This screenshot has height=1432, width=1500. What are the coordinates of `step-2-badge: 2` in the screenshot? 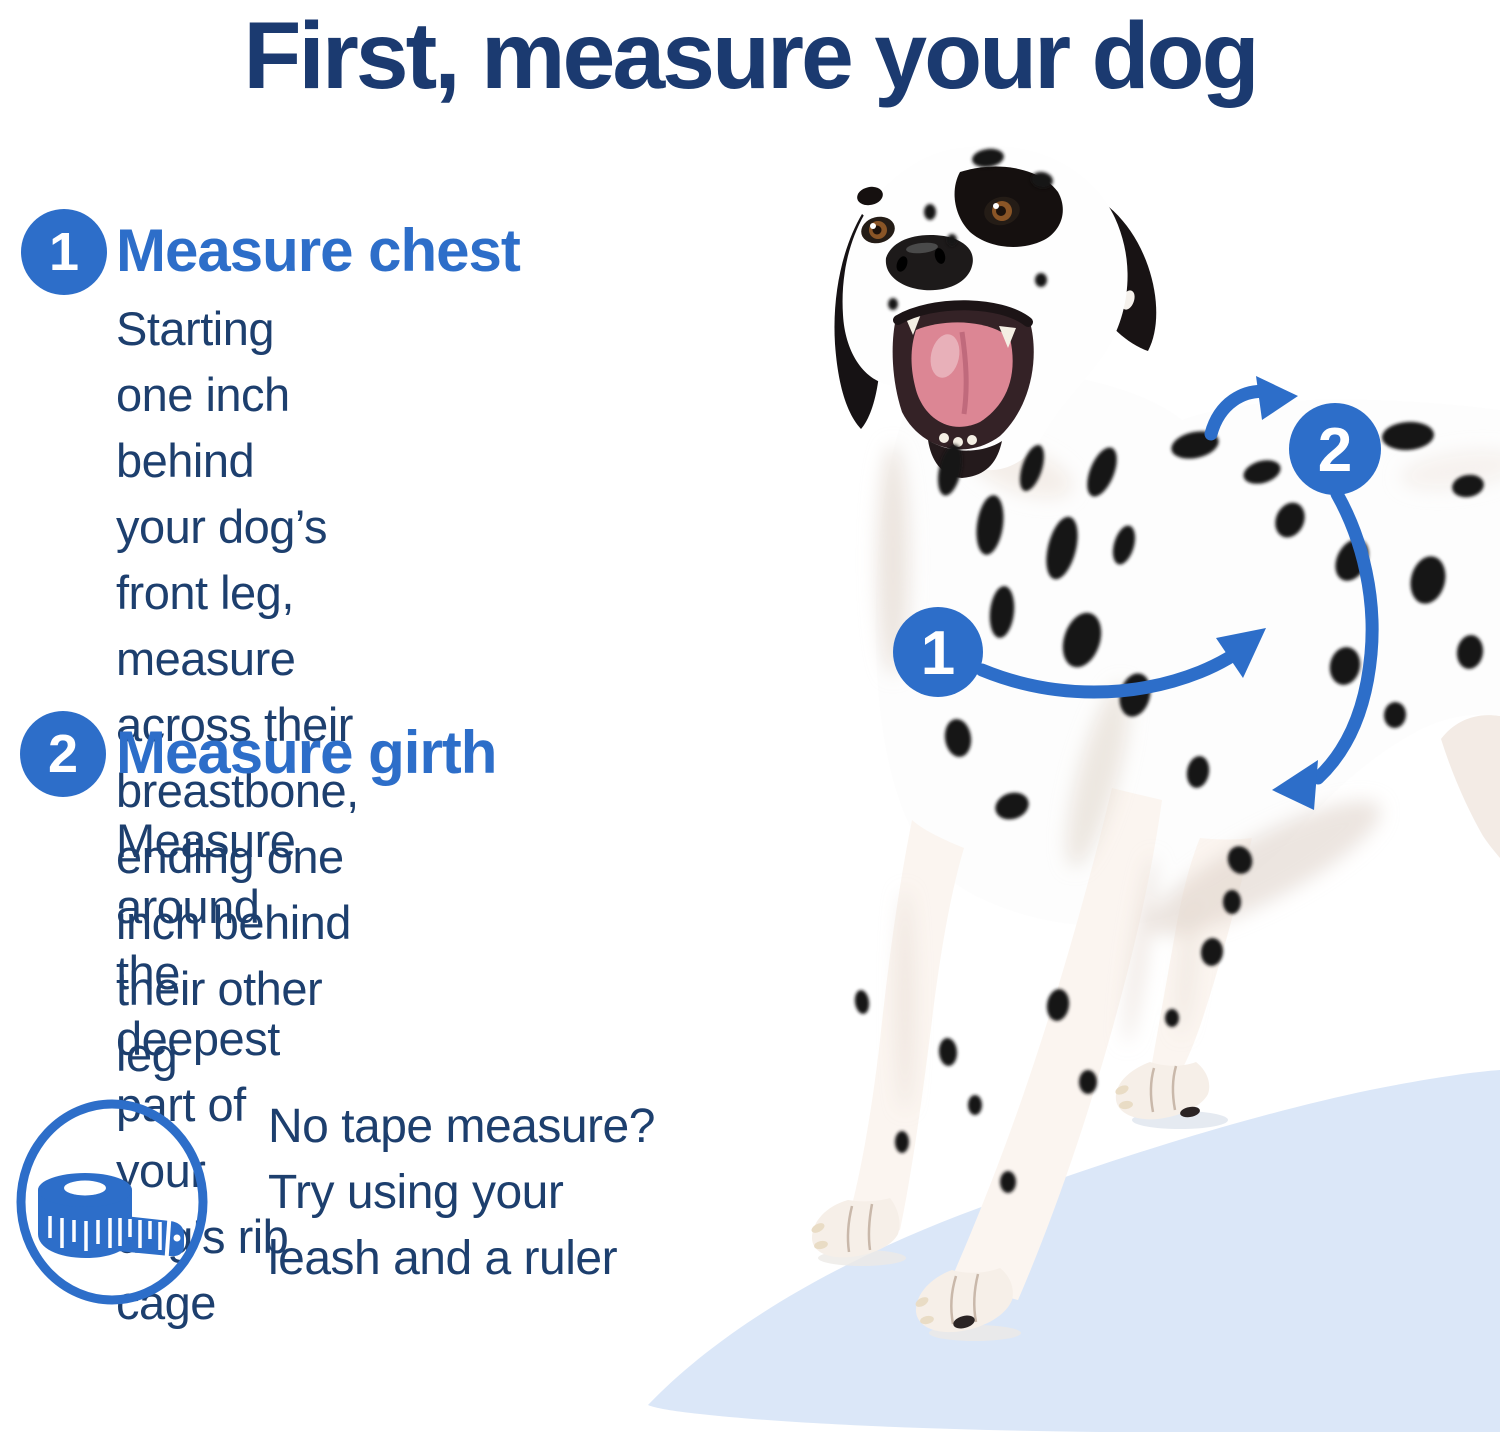 It's located at (63, 754).